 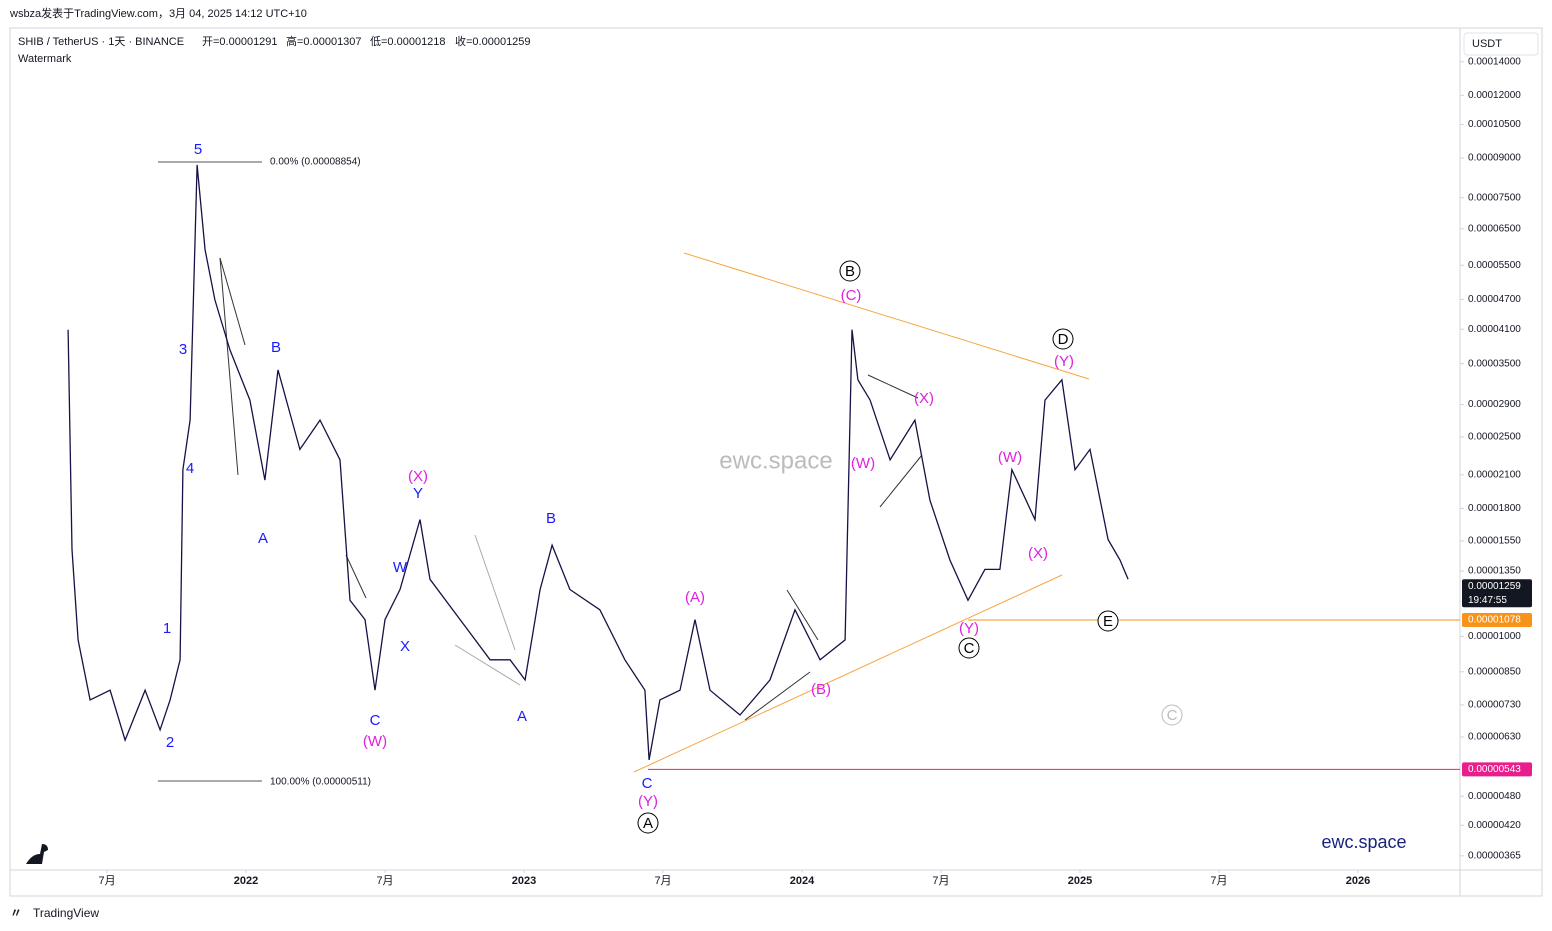 I want to click on logo-icon, so click(x=37, y=854).